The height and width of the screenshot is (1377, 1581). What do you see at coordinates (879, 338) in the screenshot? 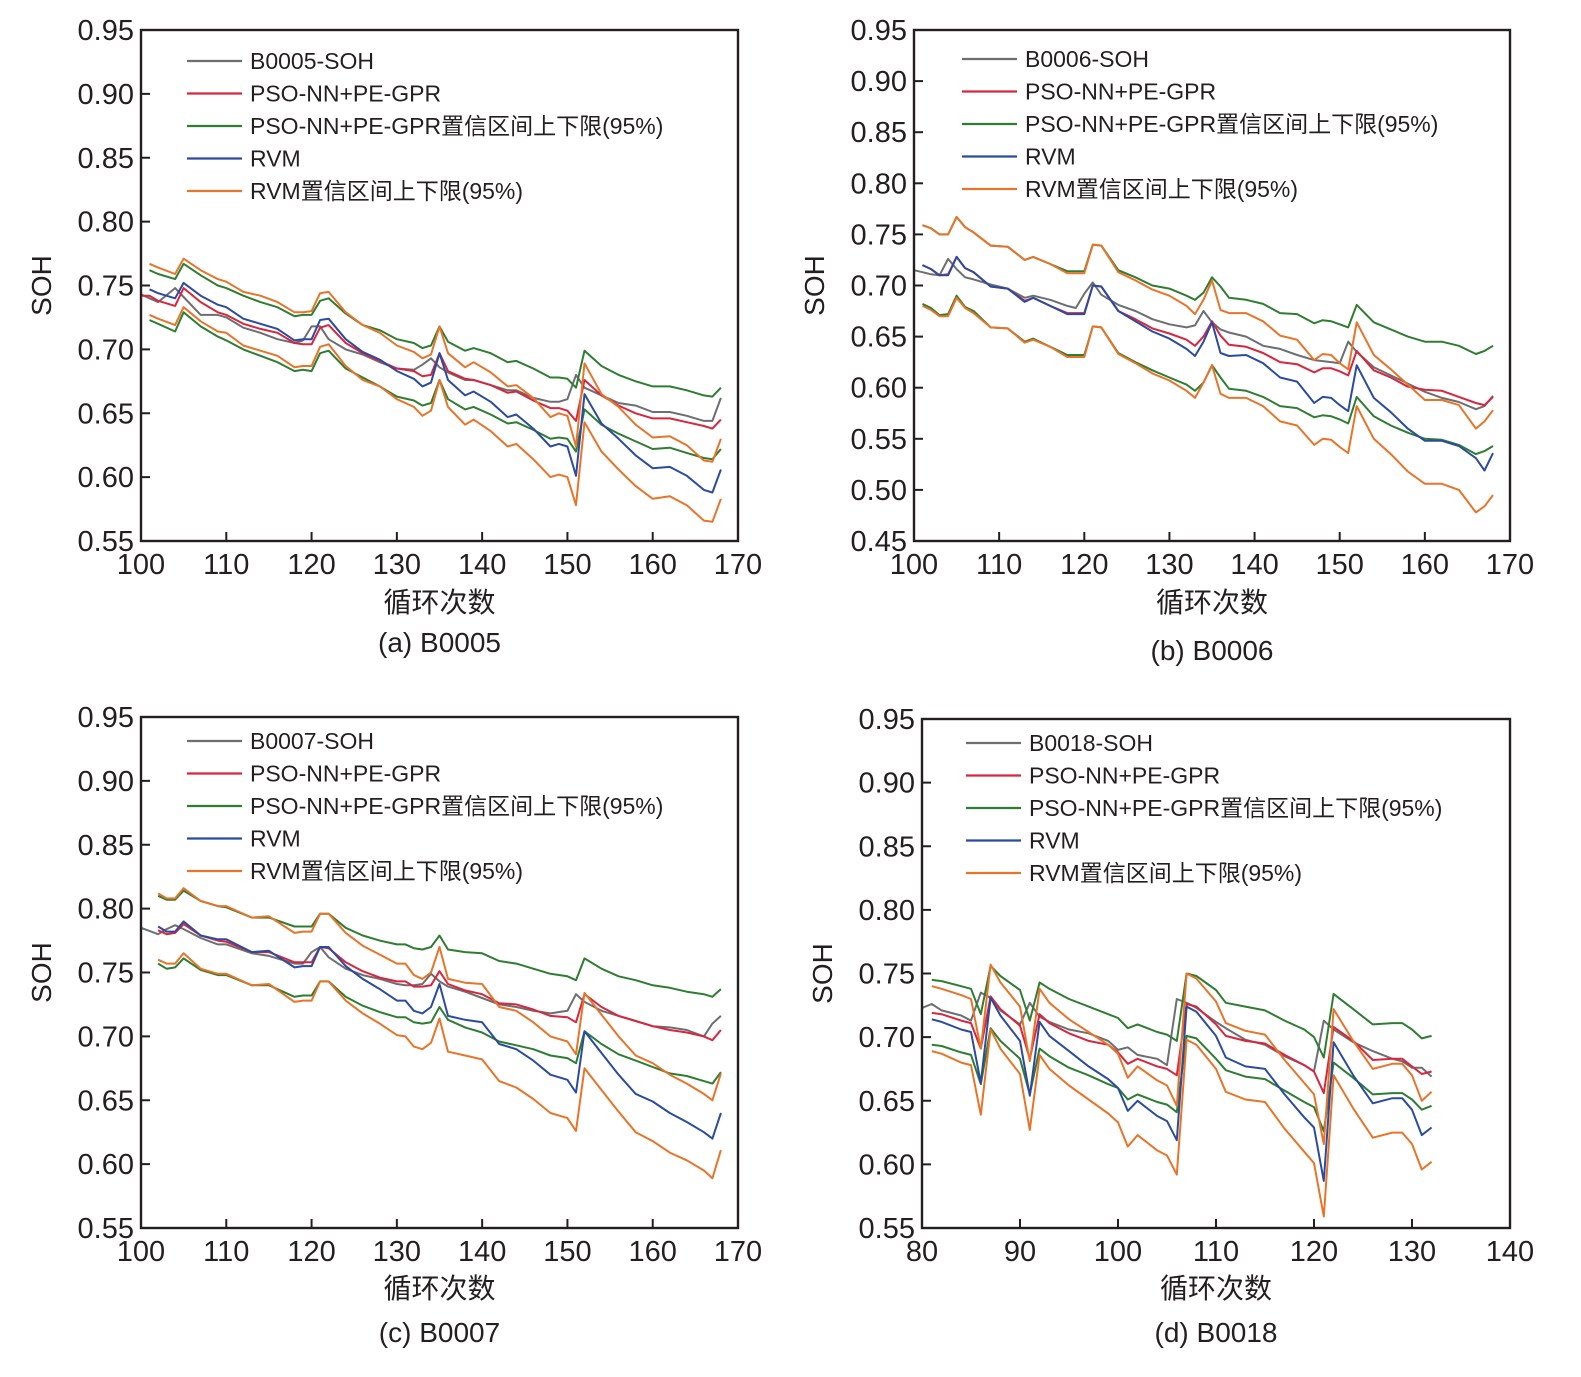
I see `y-tick-label: 0.65` at bounding box center [879, 338].